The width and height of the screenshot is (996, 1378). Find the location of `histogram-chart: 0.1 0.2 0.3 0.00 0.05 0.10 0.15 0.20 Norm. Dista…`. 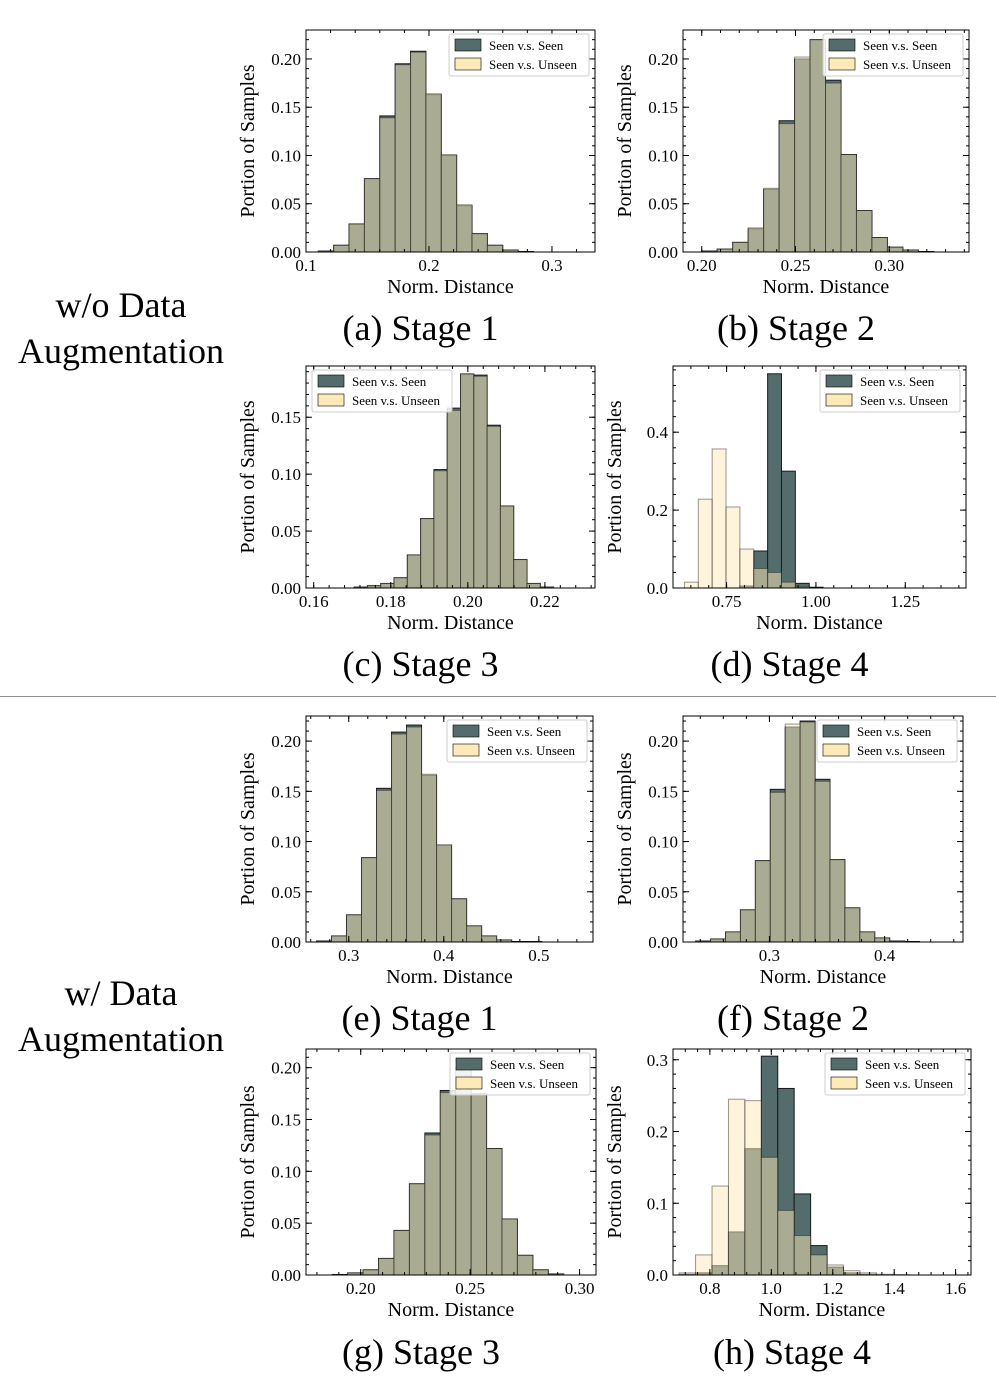

histogram-chart: 0.1 0.2 0.3 0.00 0.05 0.10 0.15 0.20 Norm. Dista… is located at coordinates (416, 163).